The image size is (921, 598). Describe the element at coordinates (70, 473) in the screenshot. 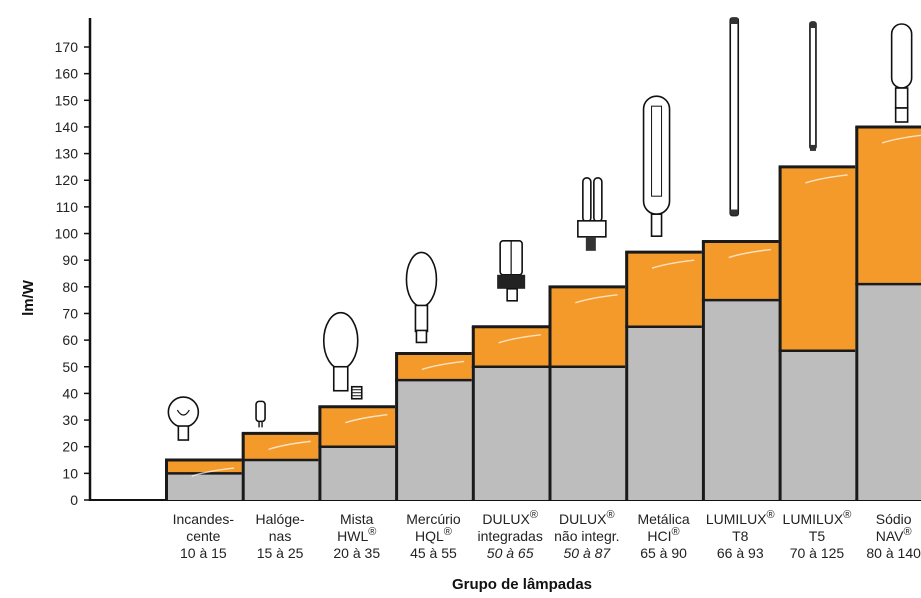

I see `y-tick-label: 10` at that location.